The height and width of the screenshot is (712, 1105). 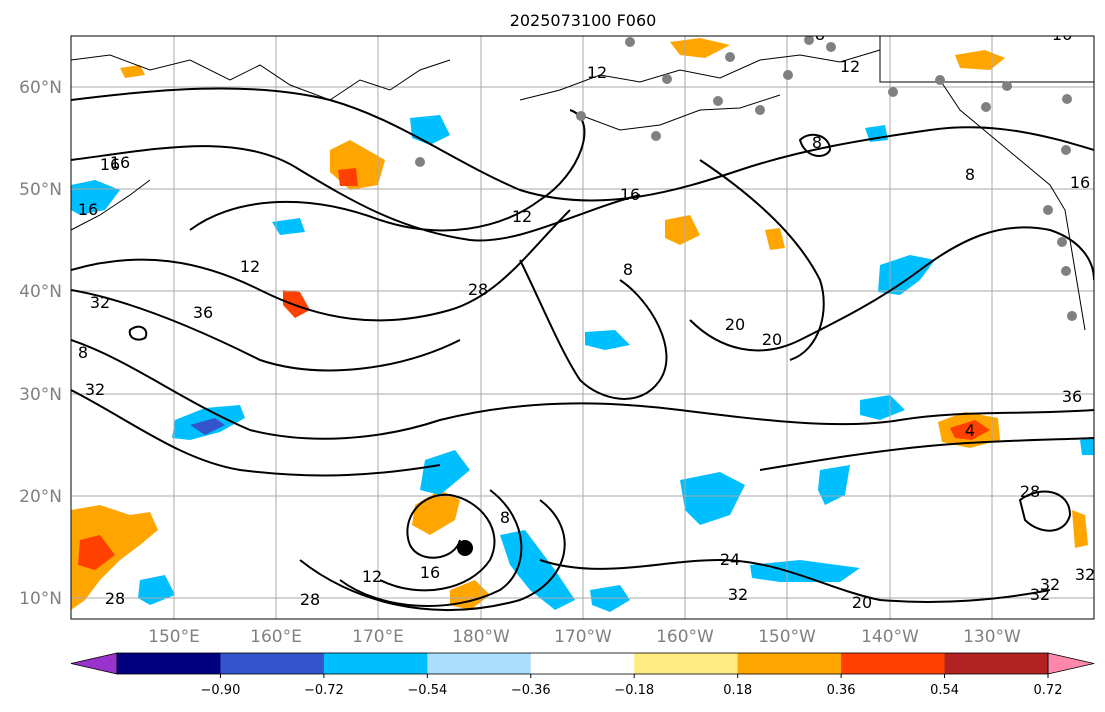 What do you see at coordinates (40, 599) in the screenshot?
I see `lat-label: 10°N` at bounding box center [40, 599].